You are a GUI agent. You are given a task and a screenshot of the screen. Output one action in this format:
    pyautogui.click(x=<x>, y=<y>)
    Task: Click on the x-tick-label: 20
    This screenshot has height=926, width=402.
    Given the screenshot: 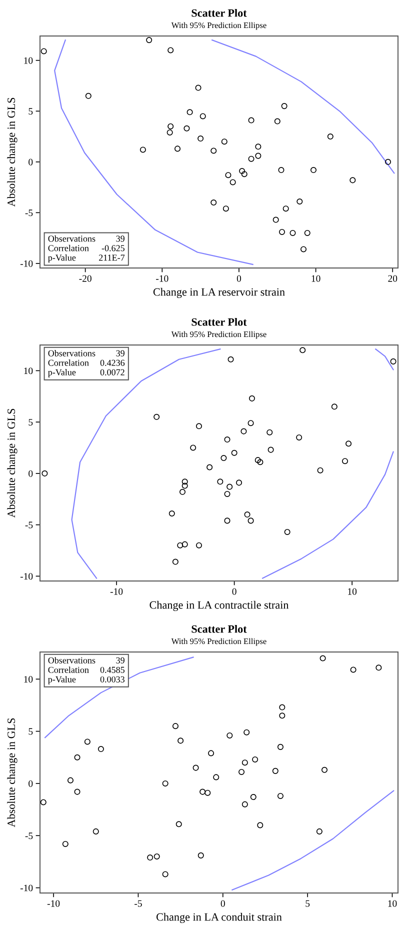 What is the action you would take?
    pyautogui.click(x=393, y=278)
    